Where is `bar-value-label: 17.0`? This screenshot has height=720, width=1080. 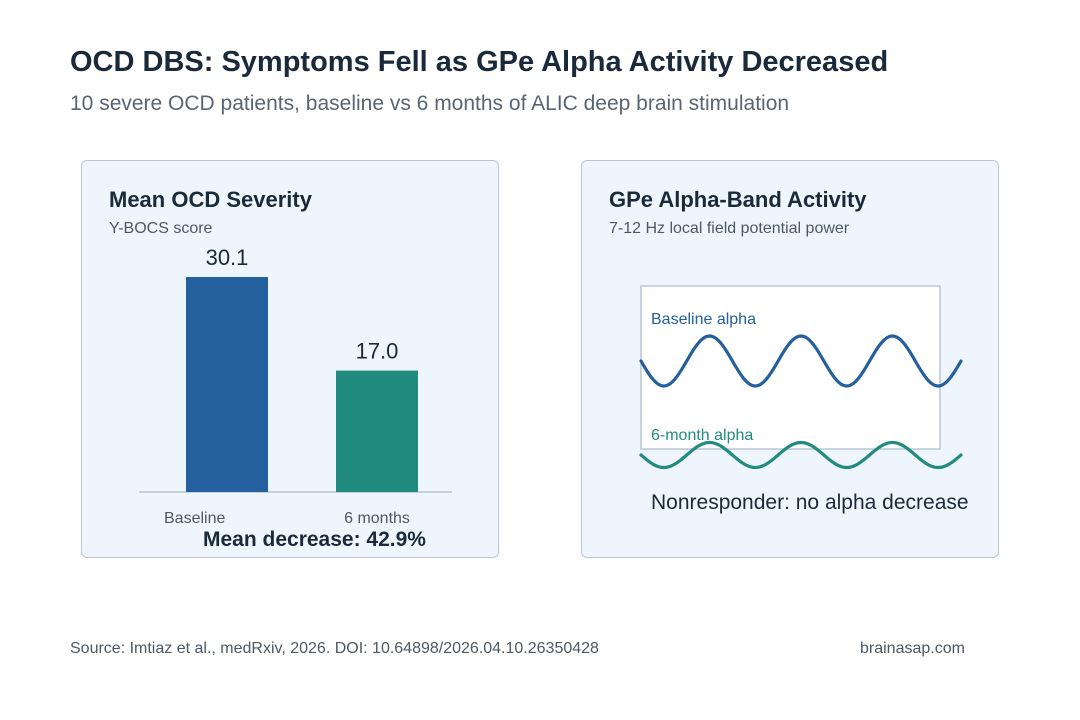 bar-value-label: 17.0 is located at coordinates (377, 351).